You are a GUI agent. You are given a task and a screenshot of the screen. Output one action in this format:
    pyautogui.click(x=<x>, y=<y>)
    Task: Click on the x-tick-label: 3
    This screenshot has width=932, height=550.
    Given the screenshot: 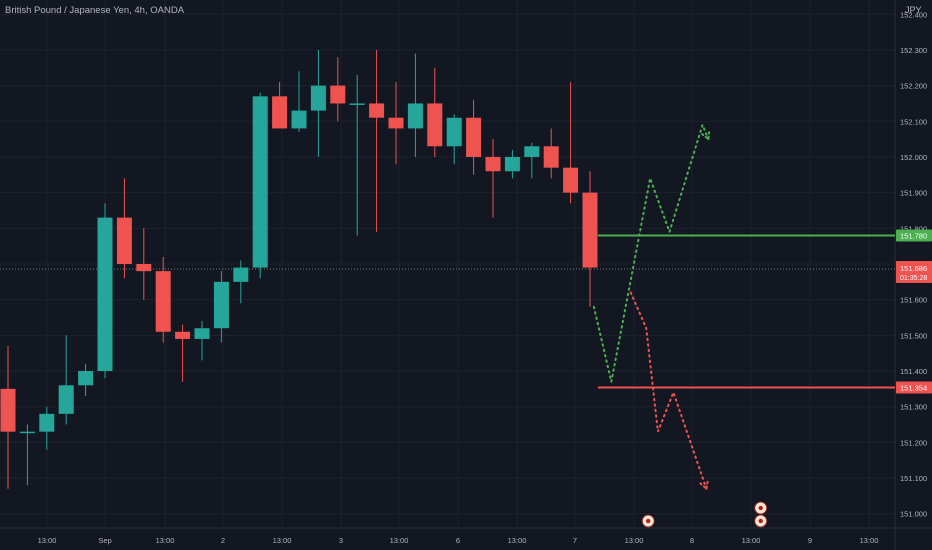 What is the action you would take?
    pyautogui.click(x=341, y=540)
    